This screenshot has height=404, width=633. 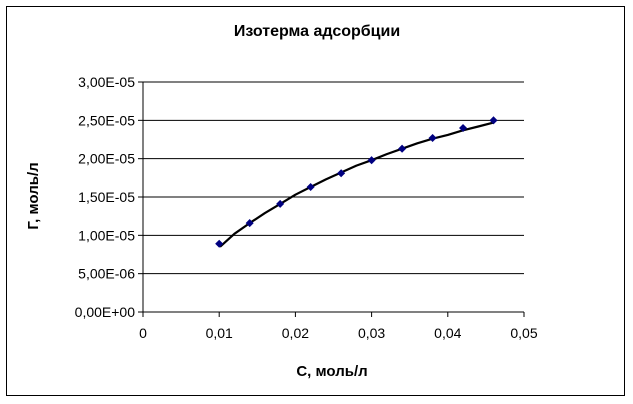 I want to click on x-axis-ticks: 0 0,01 0,02 0,03 0,04 0,05, so click(x=338, y=326).